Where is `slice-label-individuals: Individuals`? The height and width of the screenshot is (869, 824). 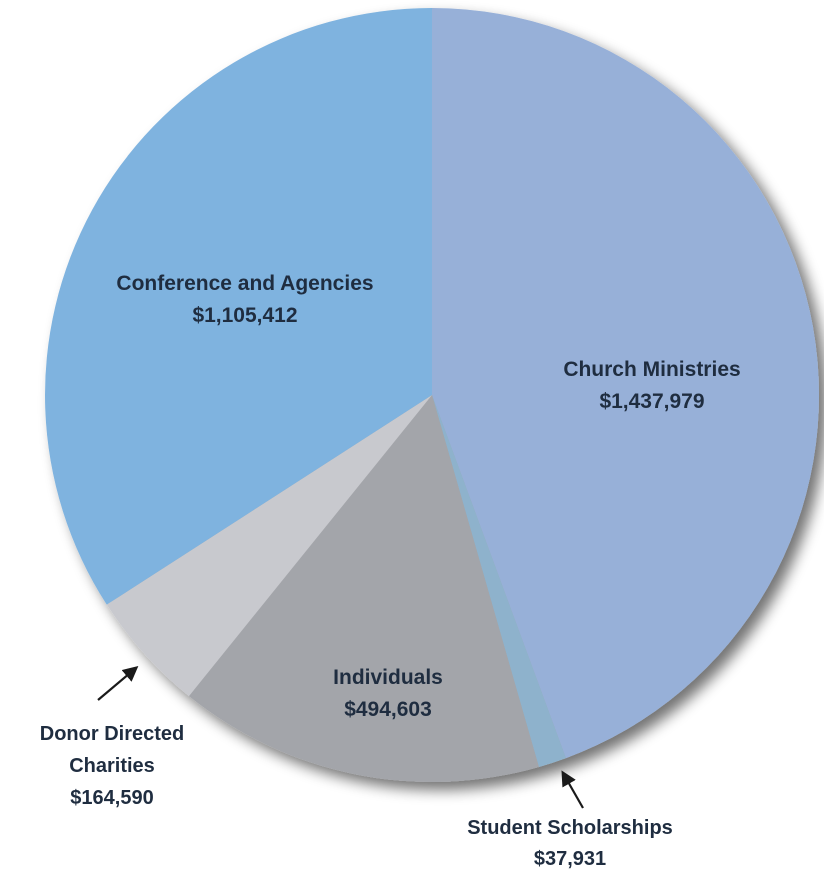
slice-label-individuals: Individuals is located at coordinates (388, 677).